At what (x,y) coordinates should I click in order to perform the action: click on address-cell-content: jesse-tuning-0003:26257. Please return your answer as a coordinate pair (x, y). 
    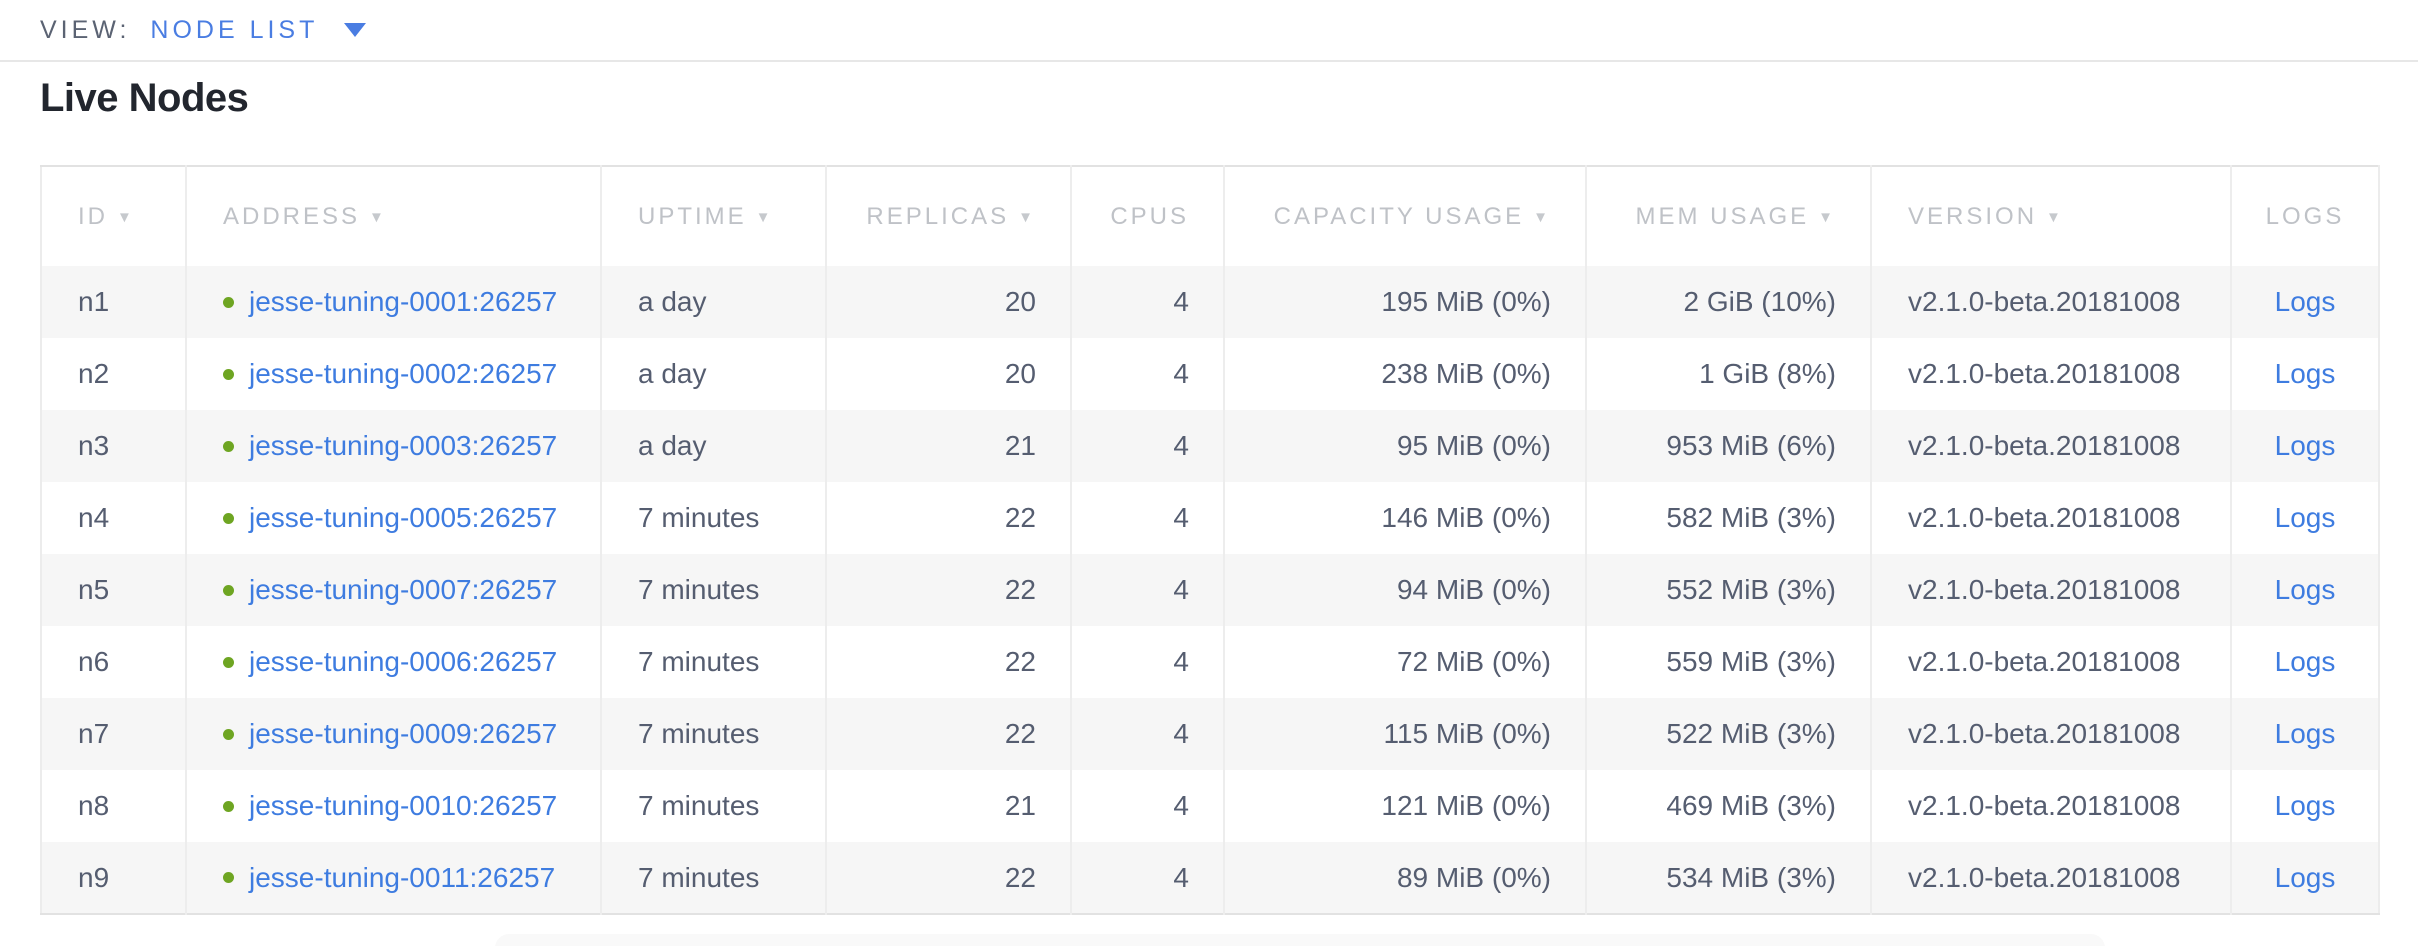
    Looking at the image, I should click on (406, 446).